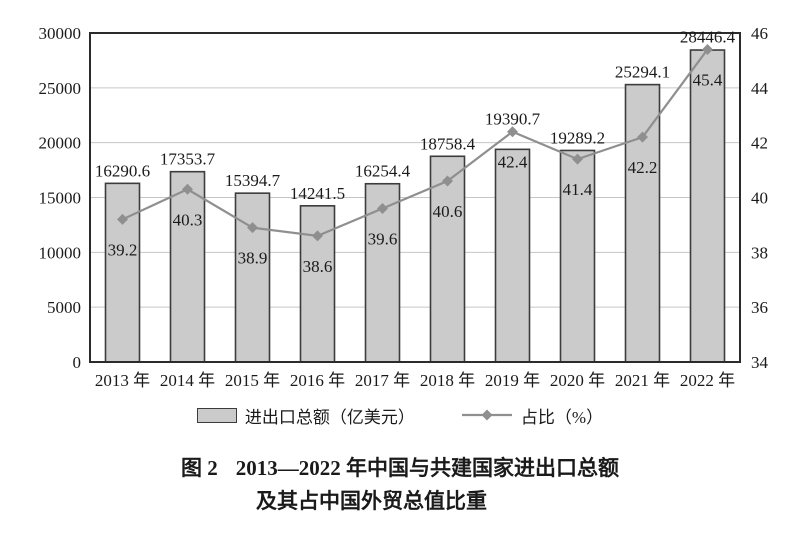 The width and height of the screenshot is (800, 549). What do you see at coordinates (253, 258) in the screenshot?
I see `line-value-label: 38.9` at bounding box center [253, 258].